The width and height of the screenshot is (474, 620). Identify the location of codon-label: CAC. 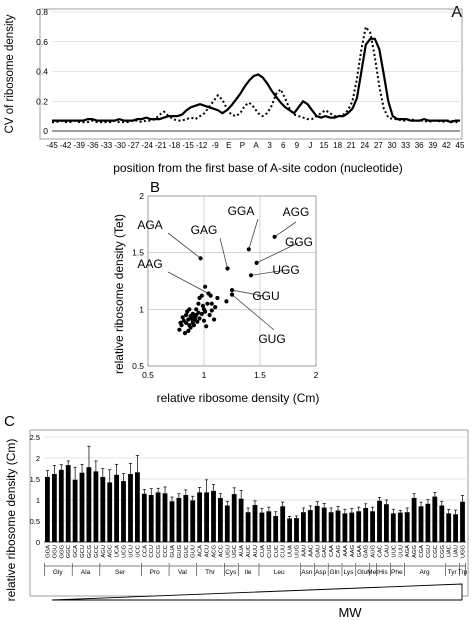
(381, 551).